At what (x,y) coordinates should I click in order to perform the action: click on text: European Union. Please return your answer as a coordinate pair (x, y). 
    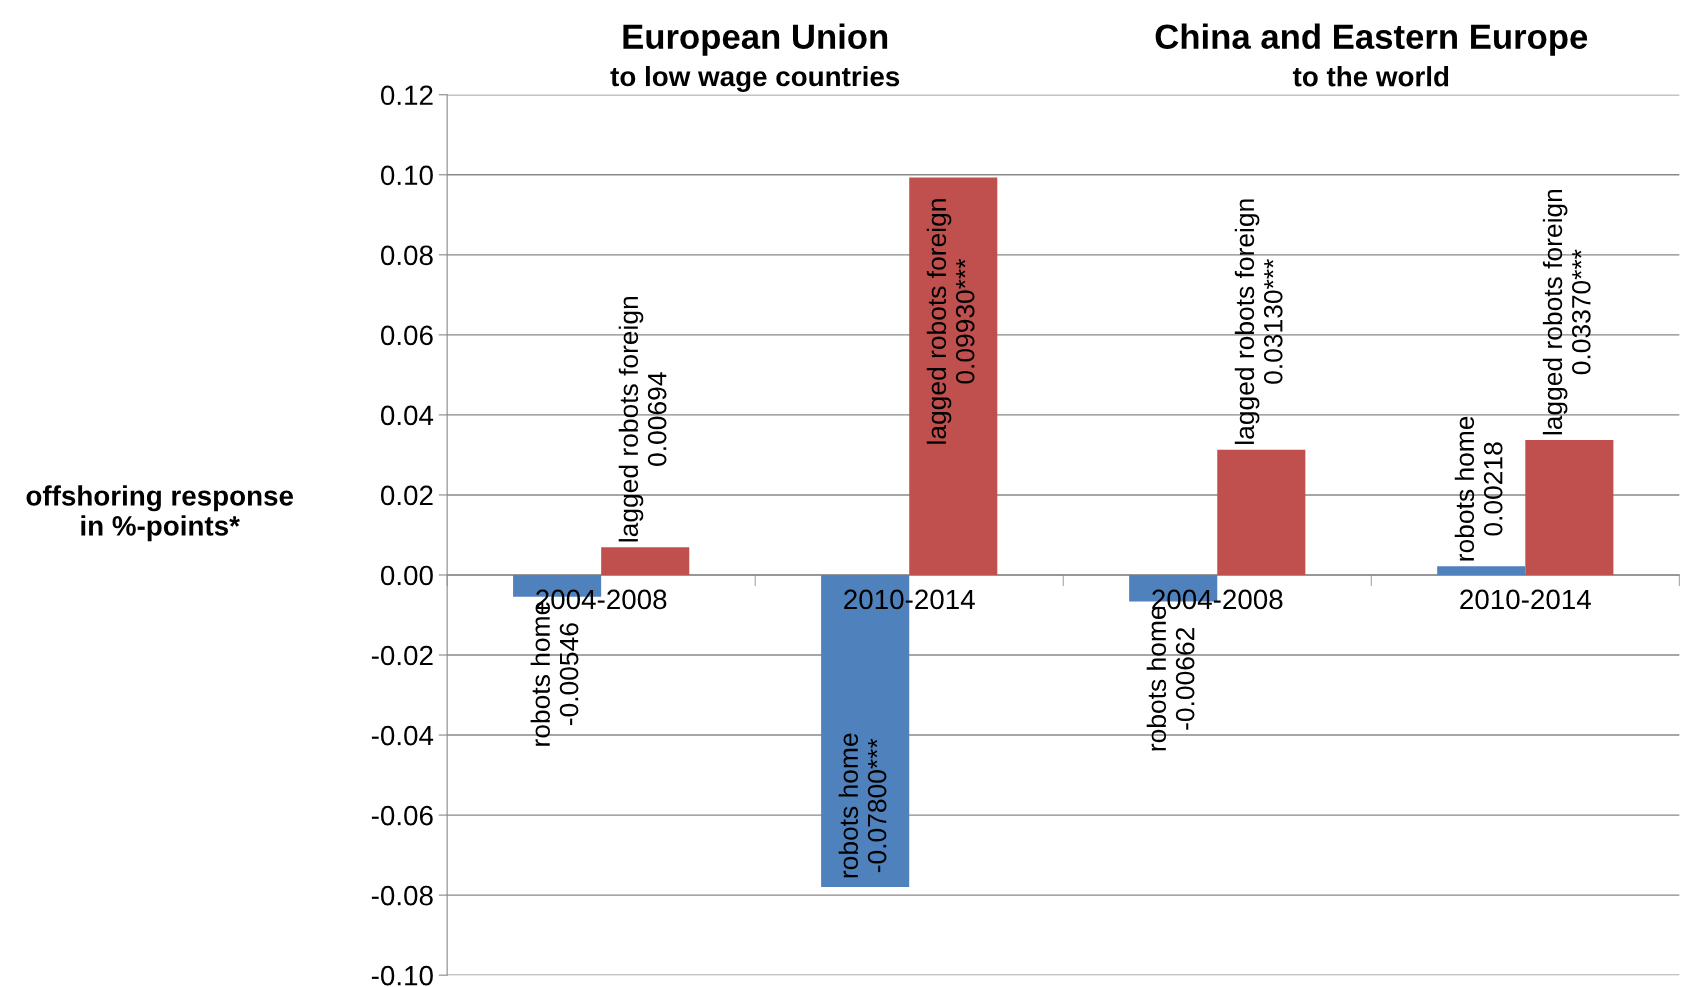
    Looking at the image, I should click on (755, 39).